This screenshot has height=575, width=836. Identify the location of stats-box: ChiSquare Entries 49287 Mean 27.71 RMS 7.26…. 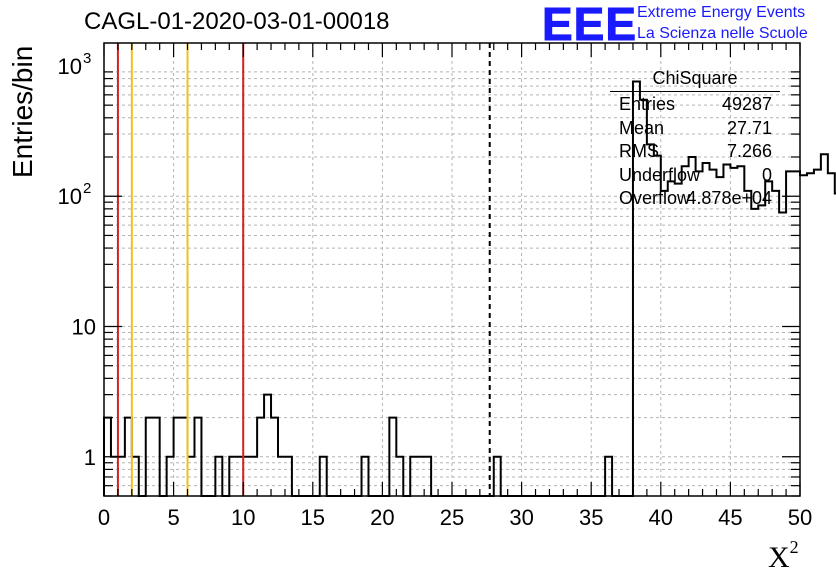
(695, 140).